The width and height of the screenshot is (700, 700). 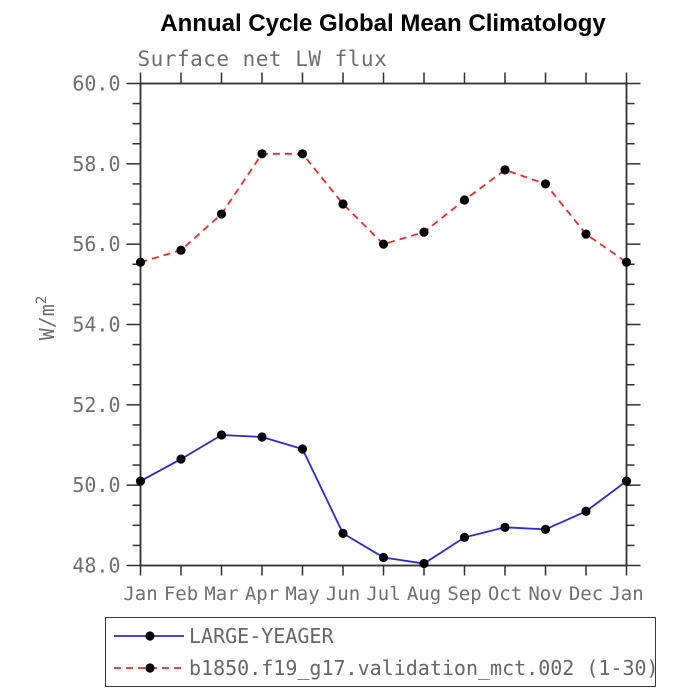 What do you see at coordinates (424, 668) in the screenshot?
I see `legend-label: b1850.f19_g17.validation_mct.002 (1-30)` at bounding box center [424, 668].